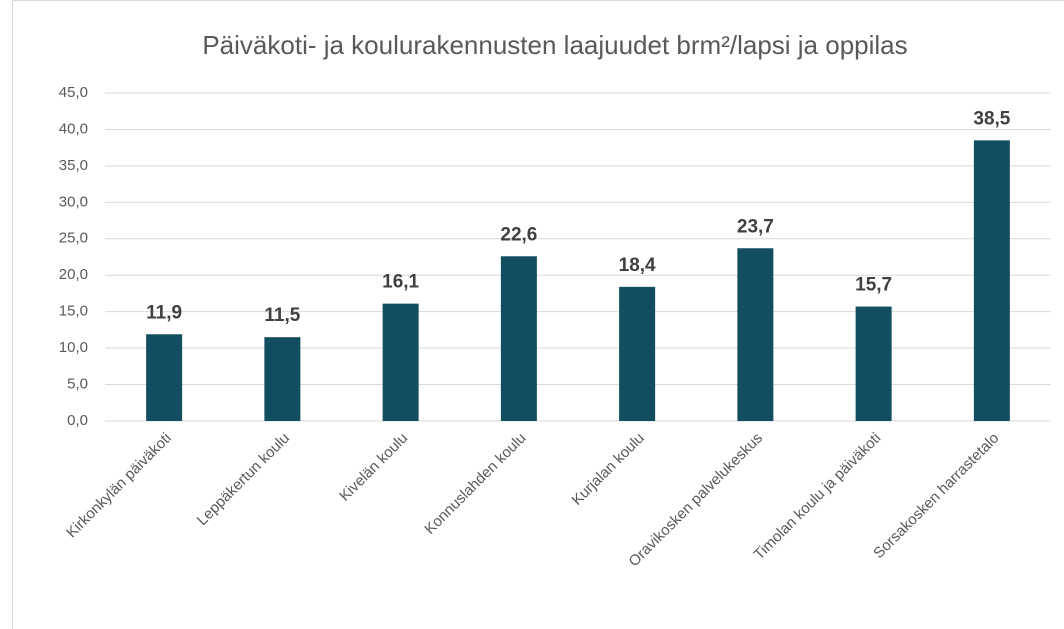 This screenshot has width=1064, height=629. I want to click on data-label: 11,5, so click(282, 315).